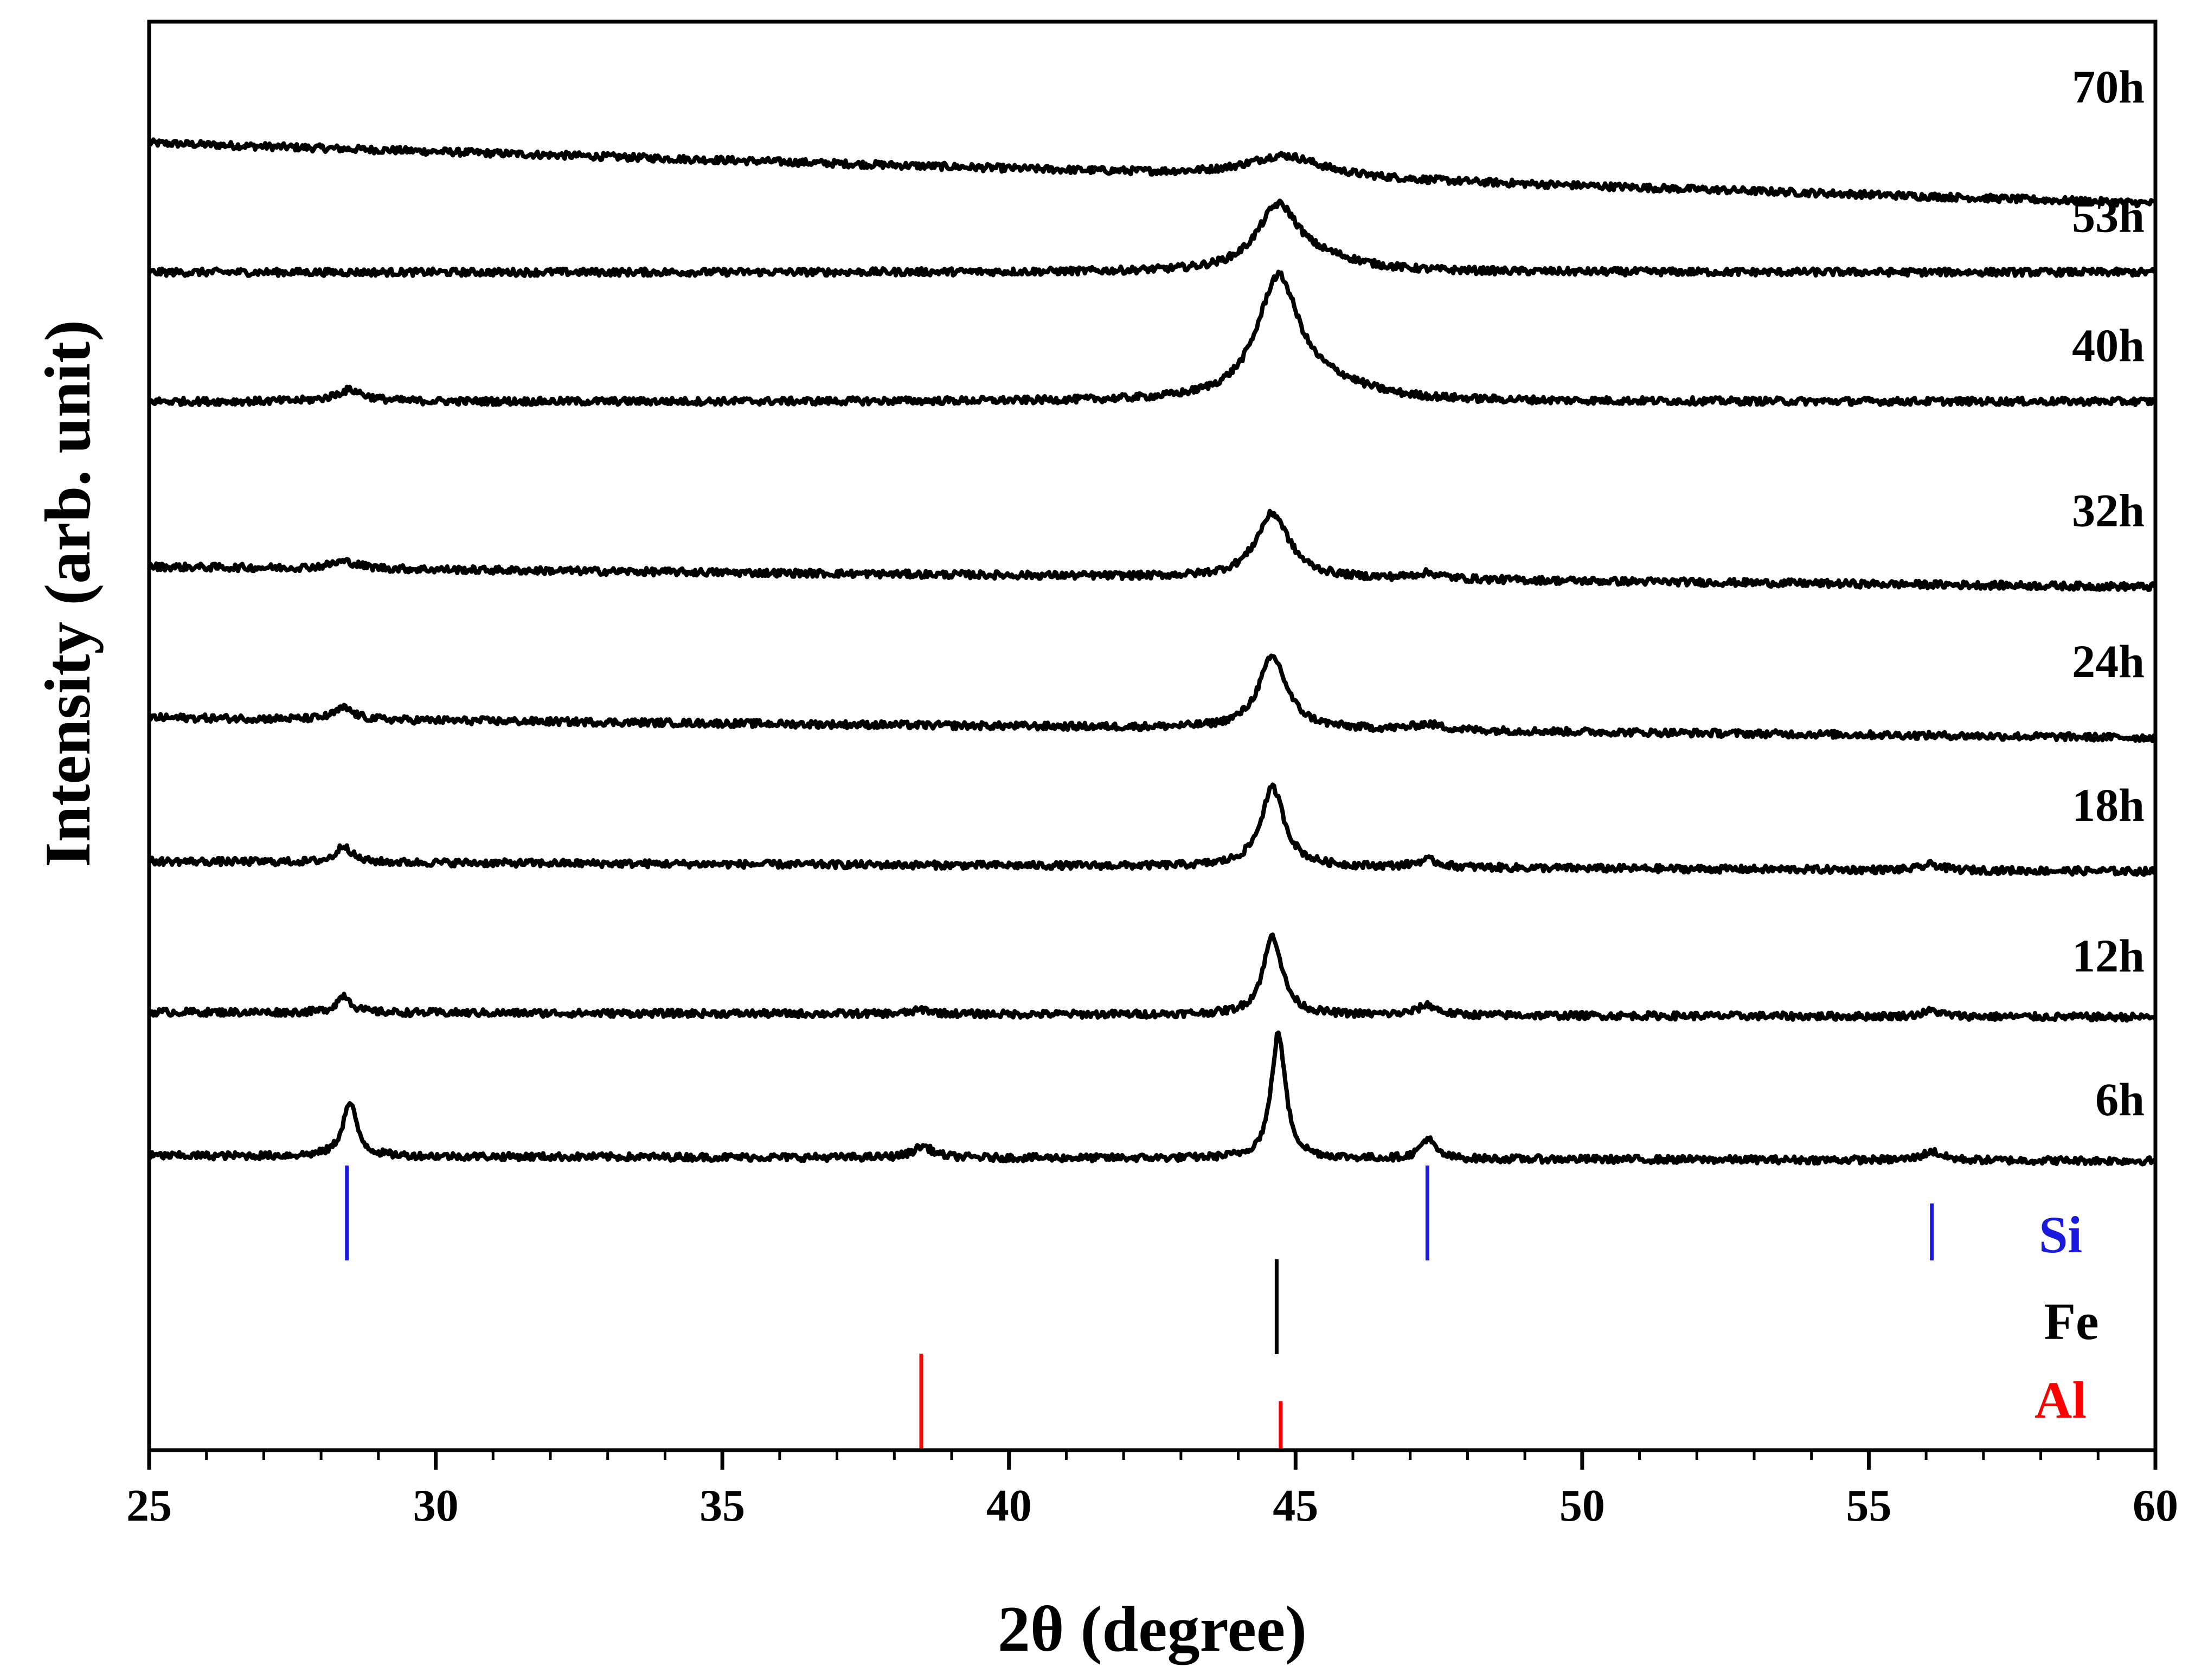 This screenshot has height=1680, width=2195. Describe the element at coordinates (1139, 1307) in the screenshot. I see `reference-patterns` at that location.